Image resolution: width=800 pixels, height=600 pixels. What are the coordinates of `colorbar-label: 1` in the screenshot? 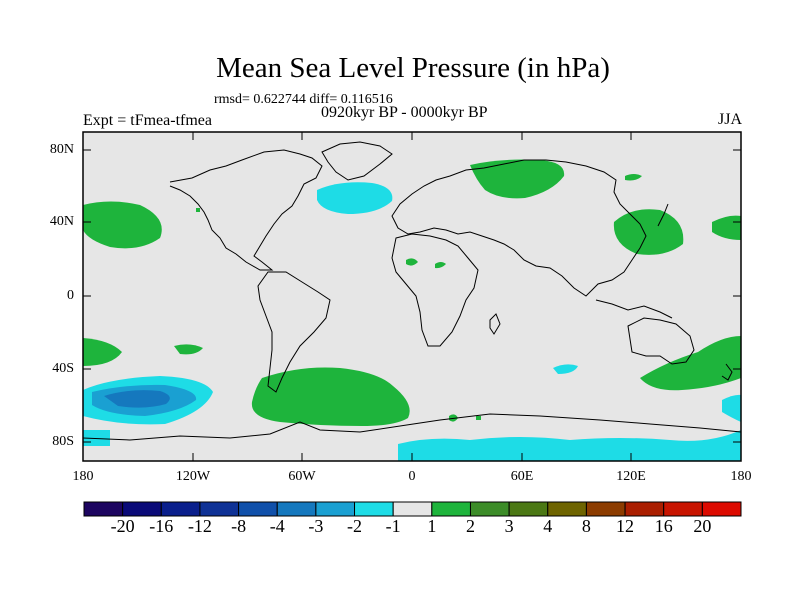 It's located at (432, 526).